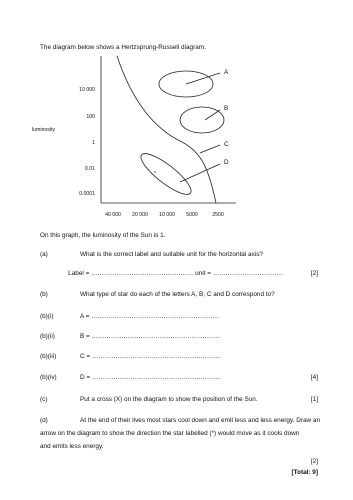 This screenshot has width=353, height=500. I want to click on y-label: 10 000, so click(87, 90).